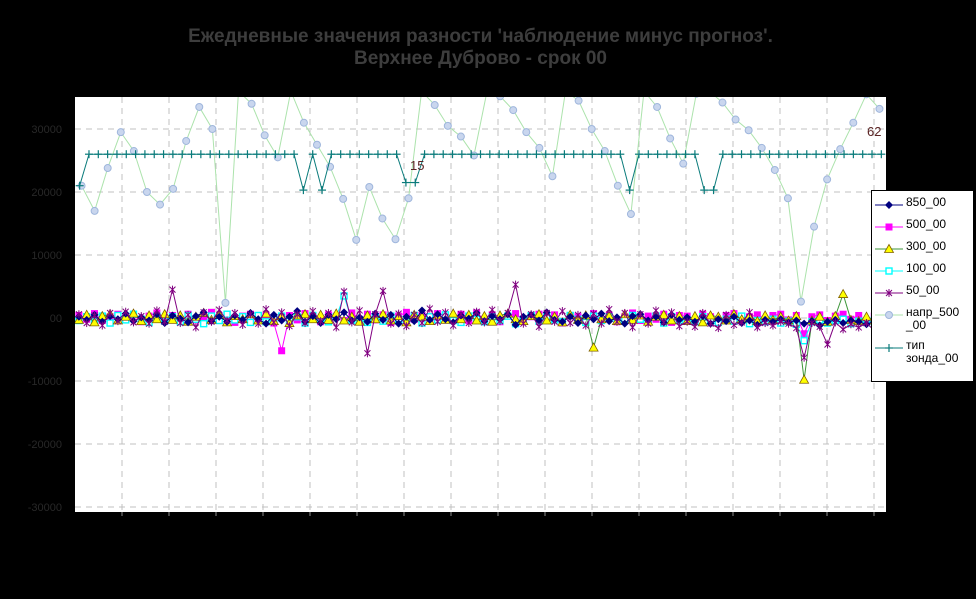  Describe the element at coordinates (889, 315) in the screenshot. I see `circle-marker-icon` at that location.